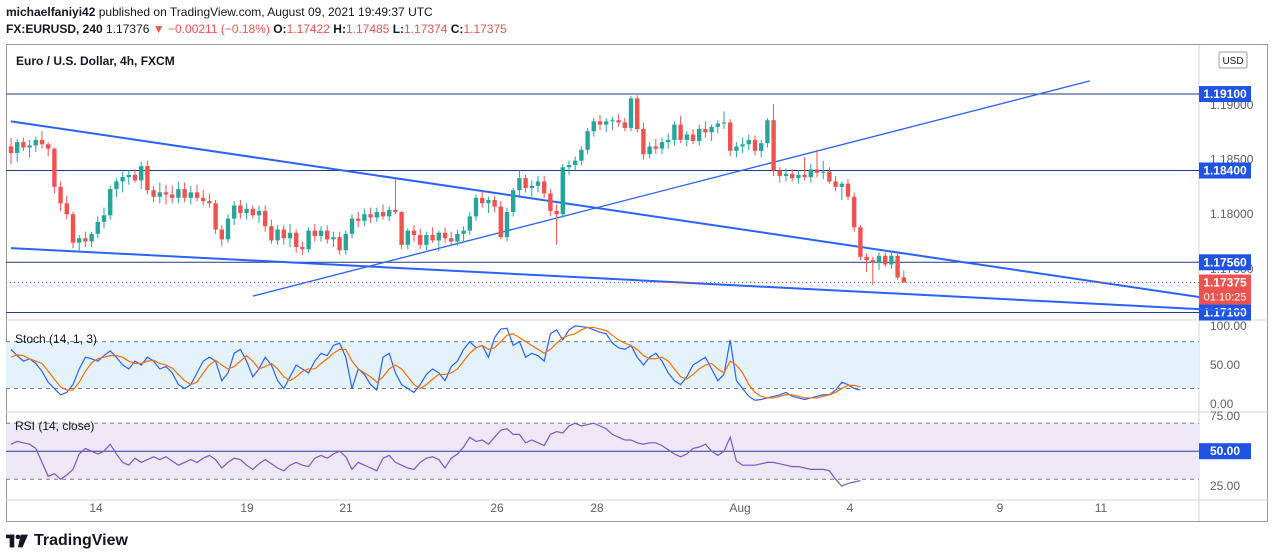 The image size is (1274, 560). What do you see at coordinates (95, 61) in the screenshot?
I see `chart-title: Euro / U.S. Dollar, 4h, FXCM` at bounding box center [95, 61].